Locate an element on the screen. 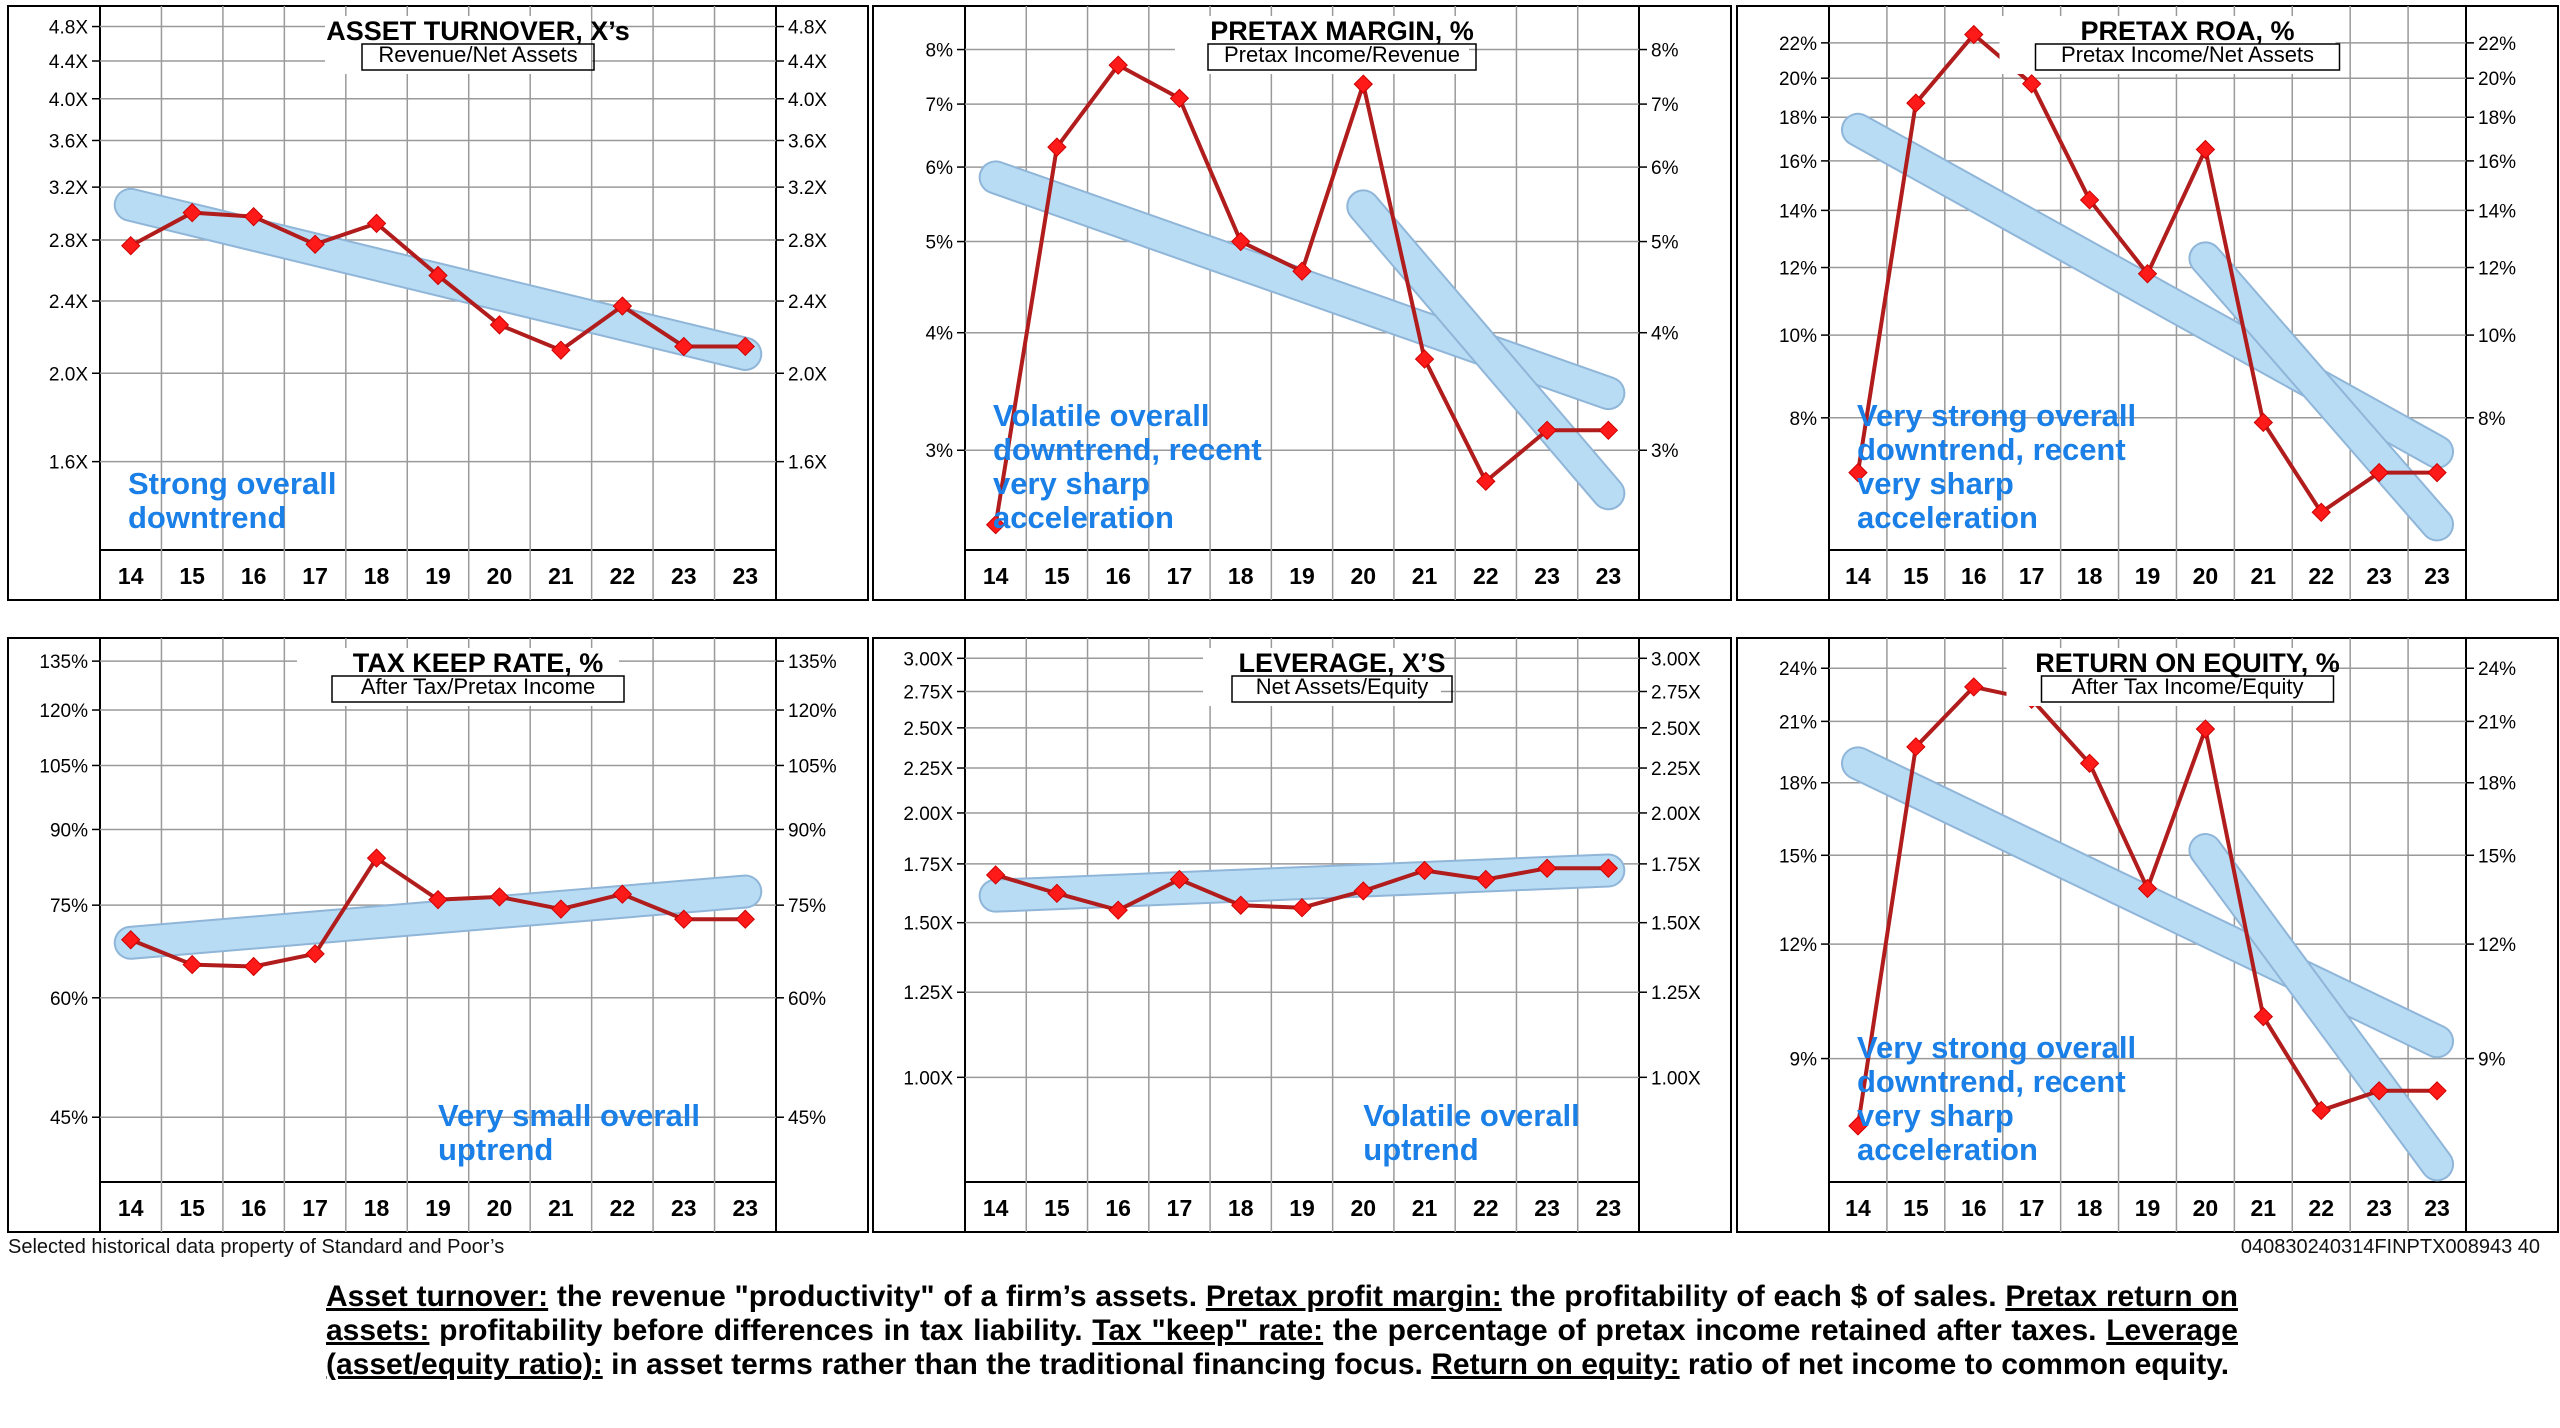 The width and height of the screenshot is (2560, 1428). y-tick-label-left: 20% is located at coordinates (1798, 79).